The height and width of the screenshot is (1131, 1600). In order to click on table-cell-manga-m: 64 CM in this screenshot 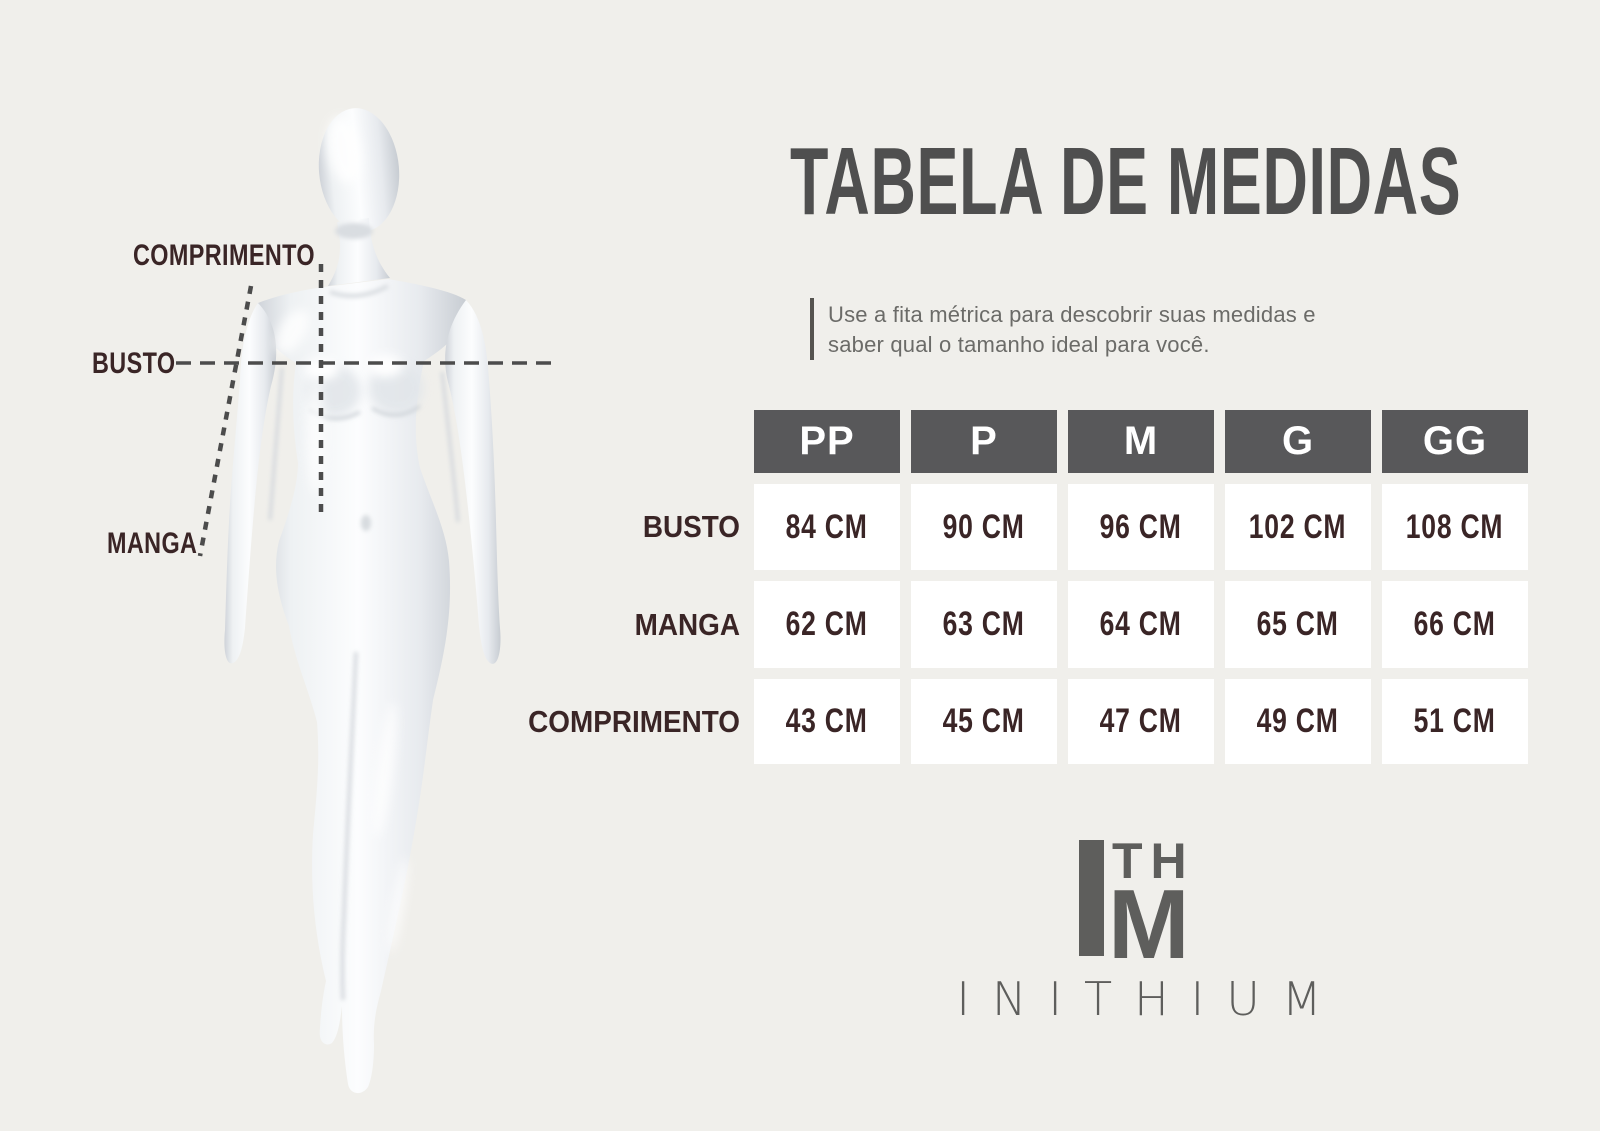, I will do `click(1141, 624)`.